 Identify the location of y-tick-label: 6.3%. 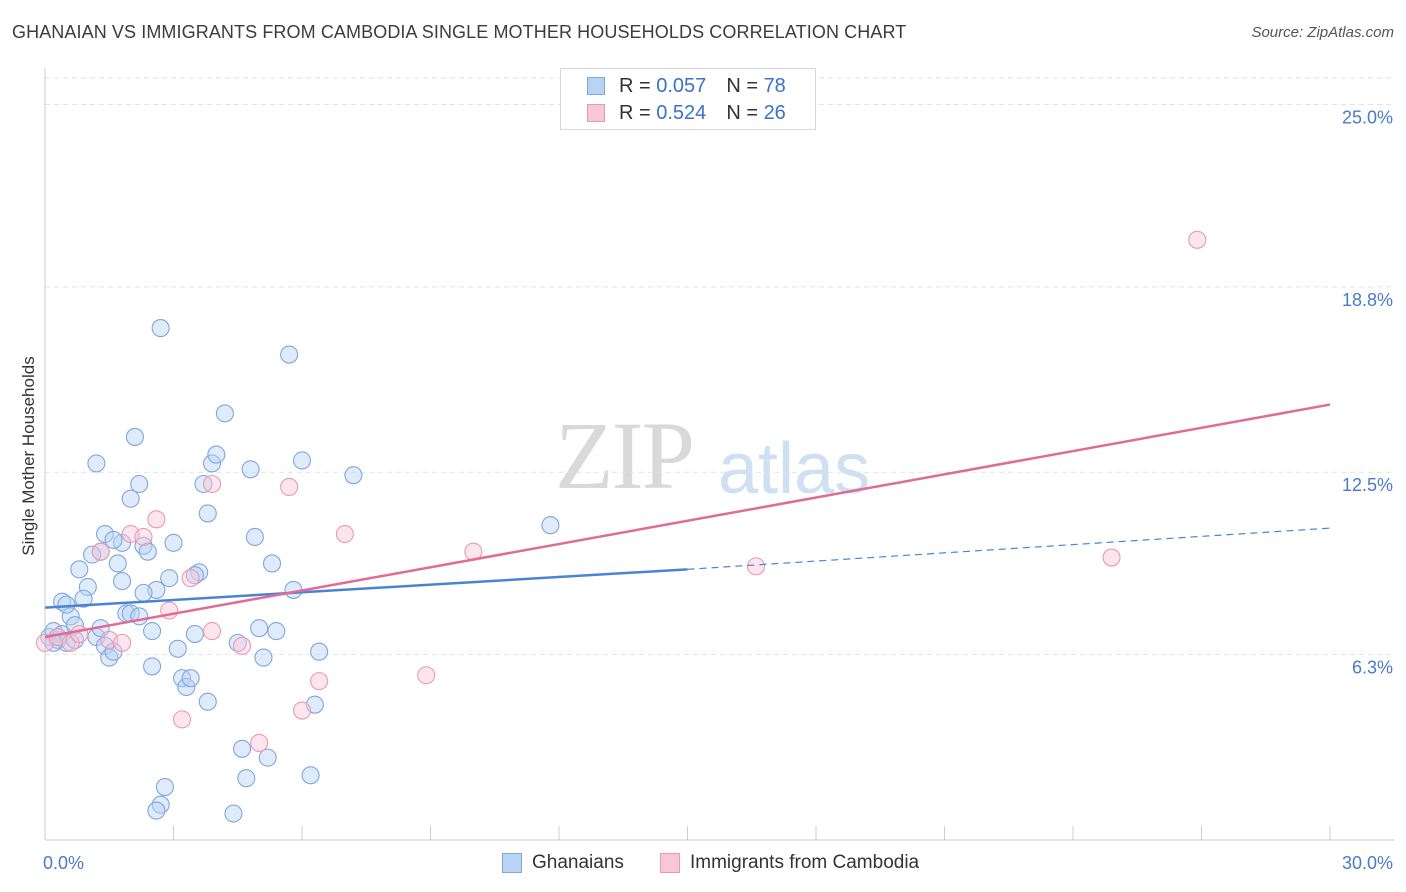
(1372, 668).